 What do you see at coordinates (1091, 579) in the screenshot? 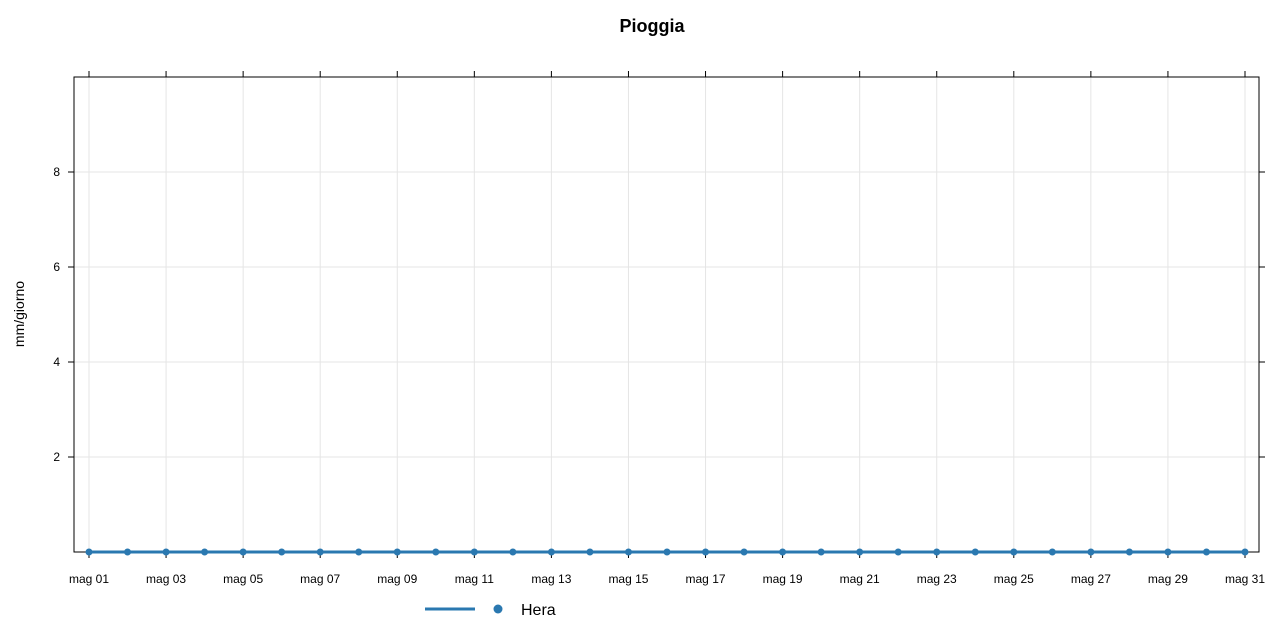
I see `x-tick-label: mag 27` at bounding box center [1091, 579].